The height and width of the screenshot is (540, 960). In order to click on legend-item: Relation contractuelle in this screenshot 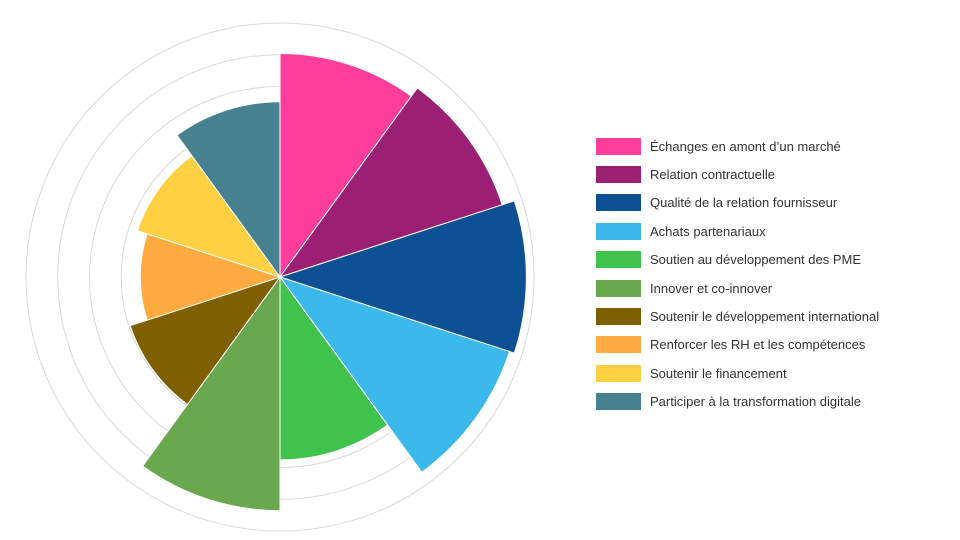, I will do `click(737, 174)`.